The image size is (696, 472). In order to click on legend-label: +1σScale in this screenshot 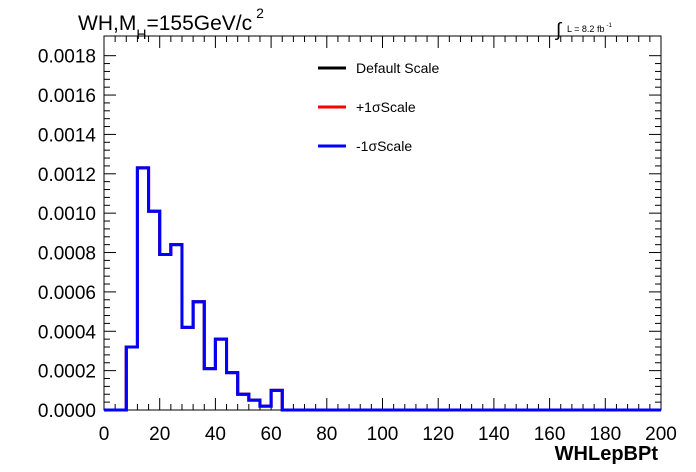, I will do `click(386, 107)`.